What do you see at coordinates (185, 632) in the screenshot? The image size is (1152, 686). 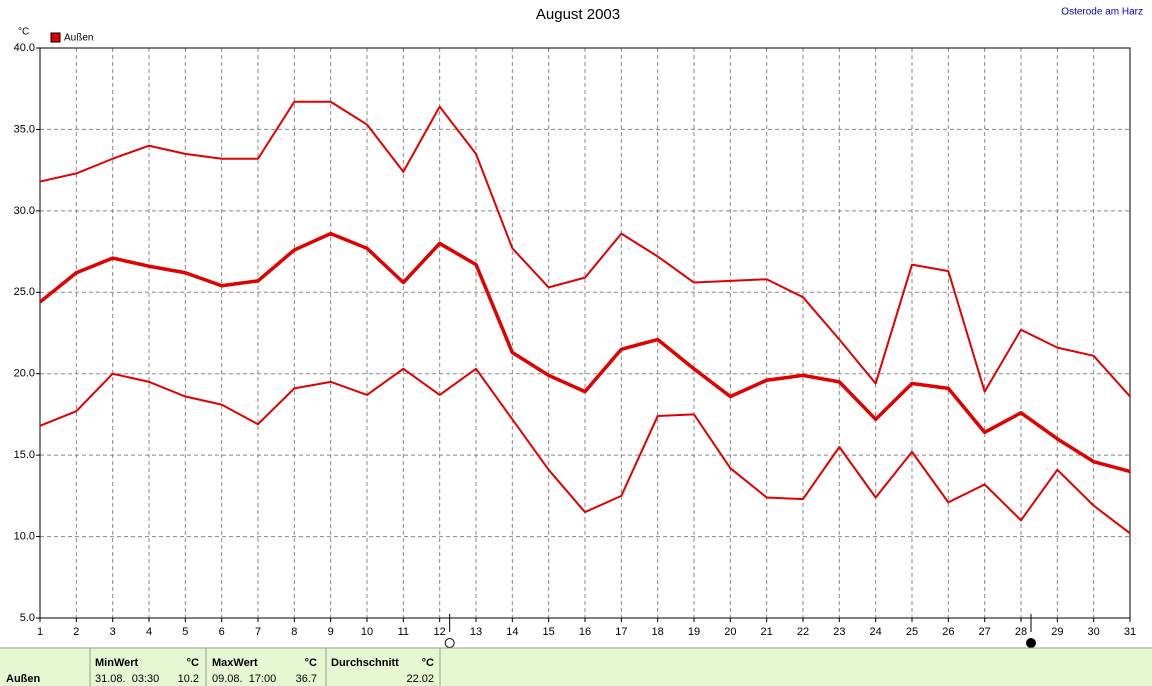 I see `x-tick-label: 5` at bounding box center [185, 632].